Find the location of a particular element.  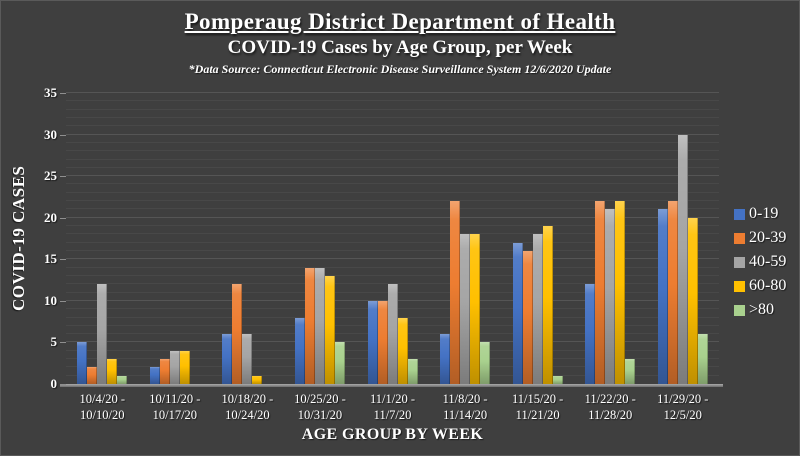

y-axis-tick-label: 0 is located at coordinates (54, 383).